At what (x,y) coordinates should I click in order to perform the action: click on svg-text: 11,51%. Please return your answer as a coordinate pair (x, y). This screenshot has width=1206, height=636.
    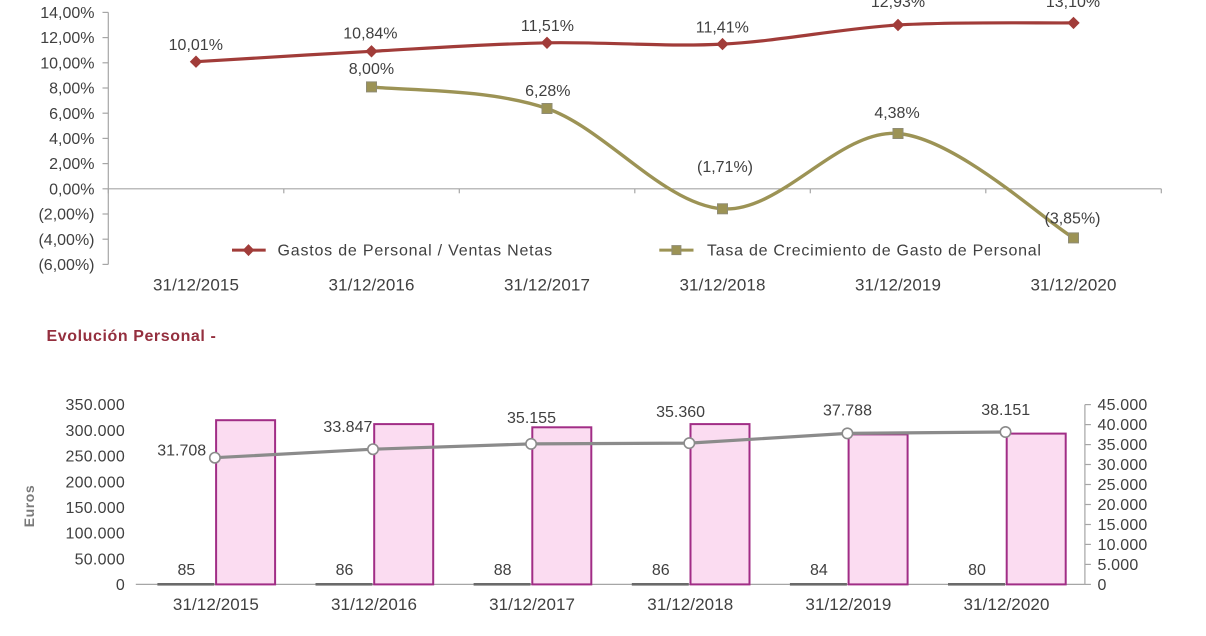
    Looking at the image, I should click on (547, 26).